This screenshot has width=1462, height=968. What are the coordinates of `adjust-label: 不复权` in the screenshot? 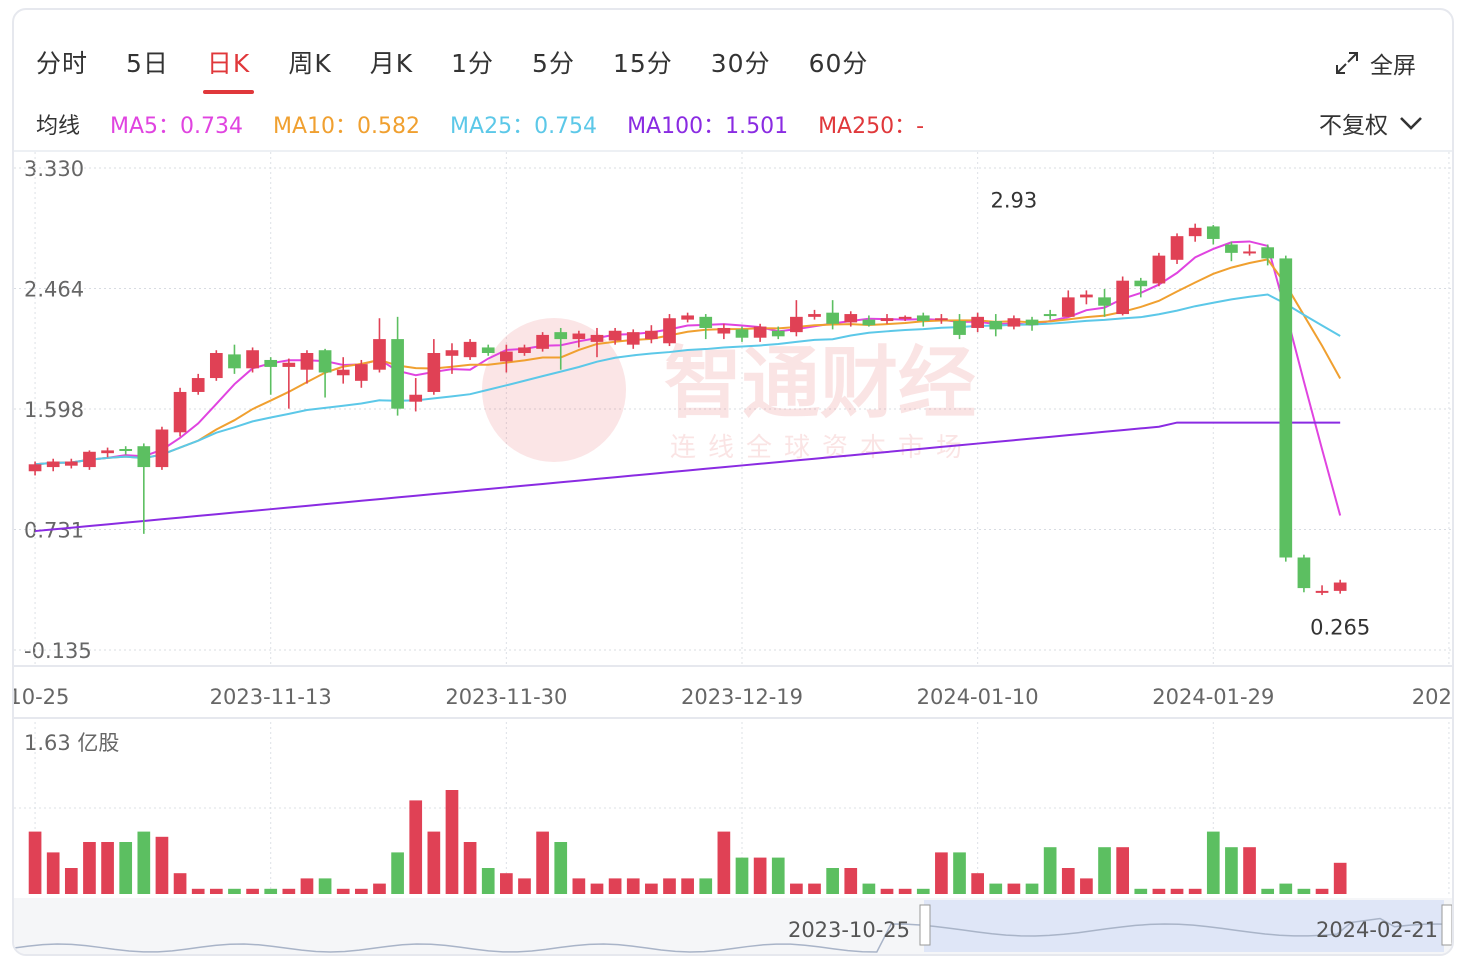 It's located at (1353, 126).